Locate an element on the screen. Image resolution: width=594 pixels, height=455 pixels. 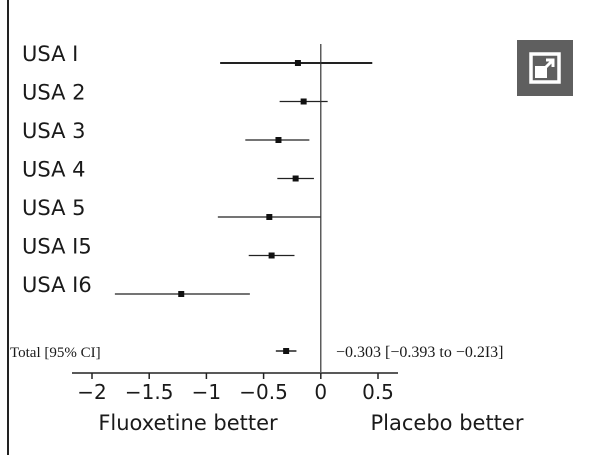
study-label: USA I6 is located at coordinates (57, 285).